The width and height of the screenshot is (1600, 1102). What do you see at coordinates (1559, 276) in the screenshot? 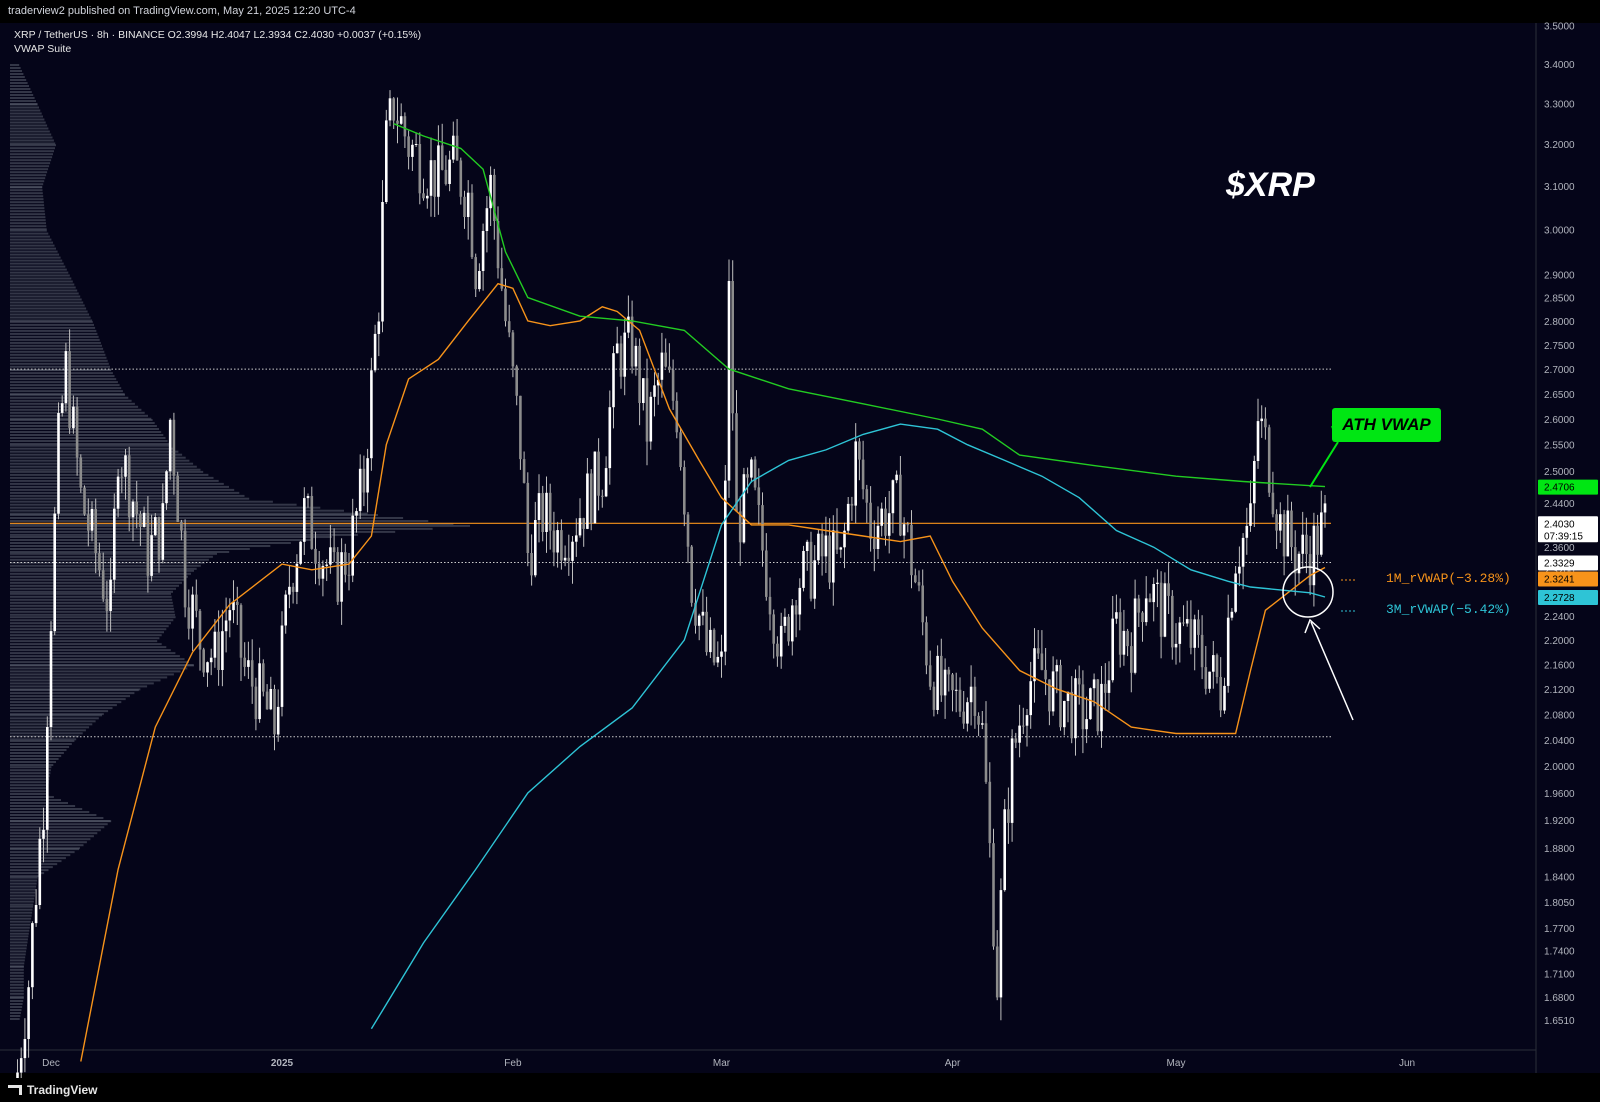
I see `price-tick-label: 2.9000` at bounding box center [1559, 276].